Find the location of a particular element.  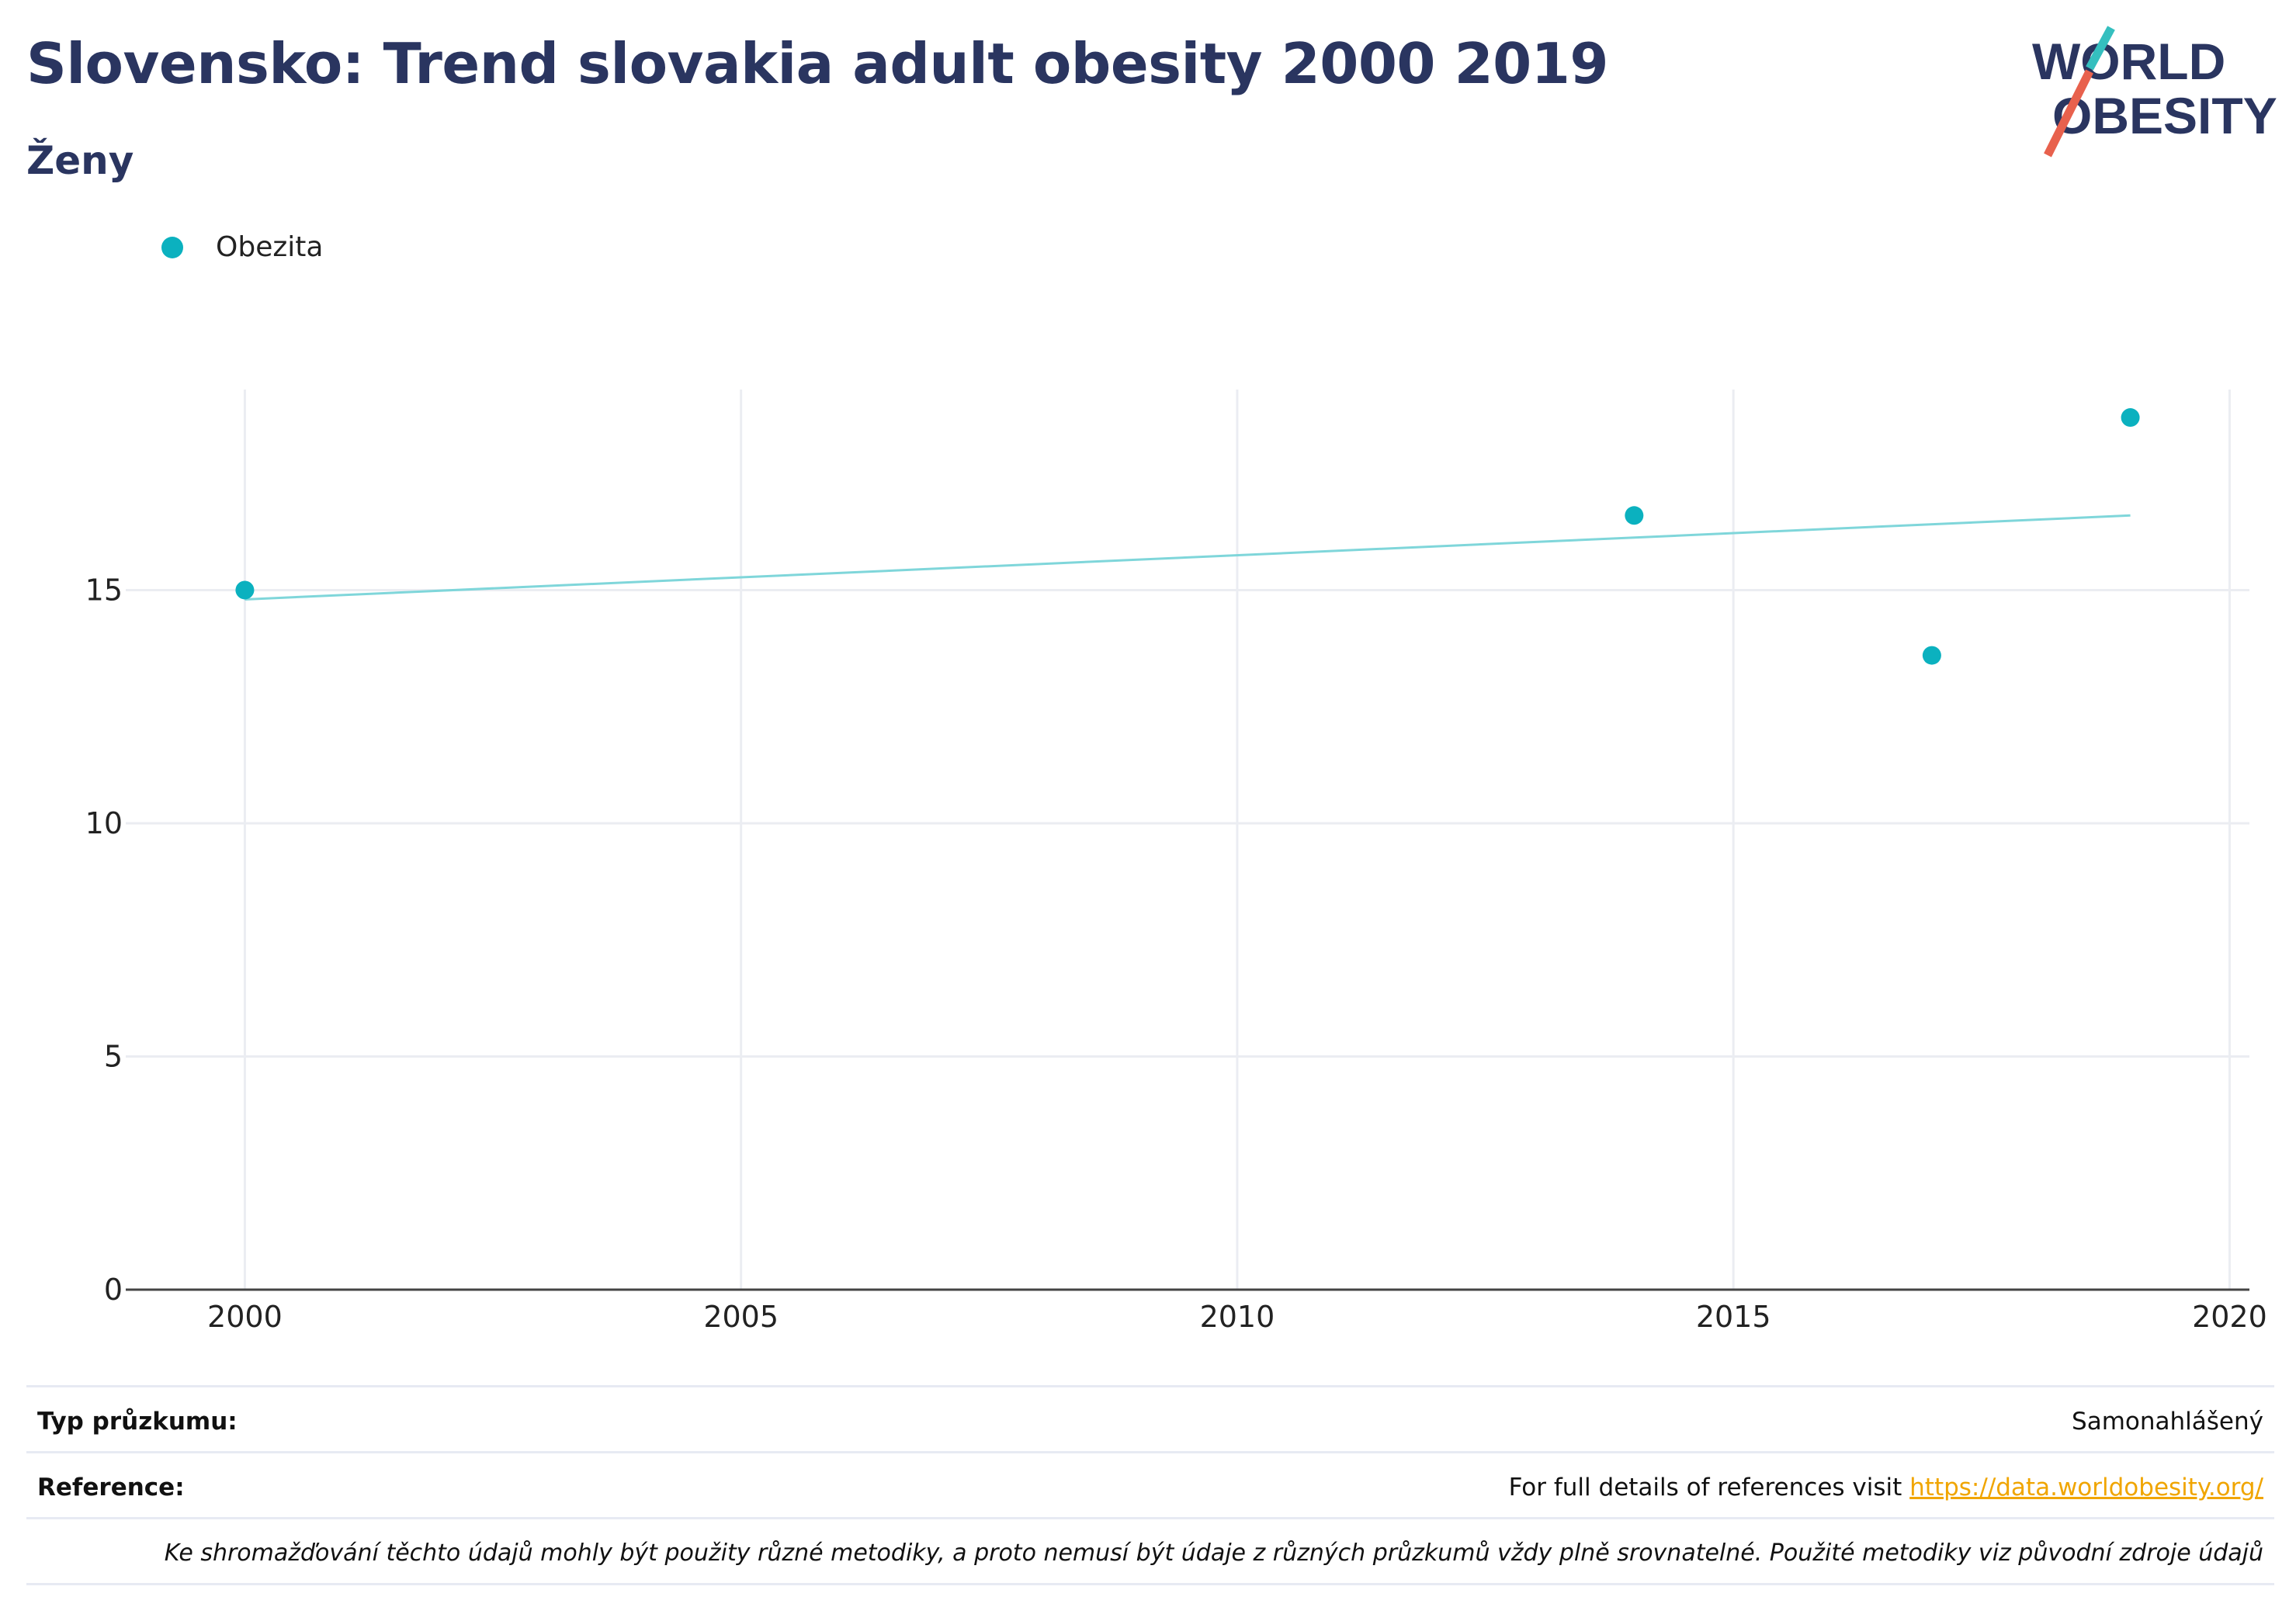

x-tick-label-2010: 2010 is located at coordinates (1237, 1317).